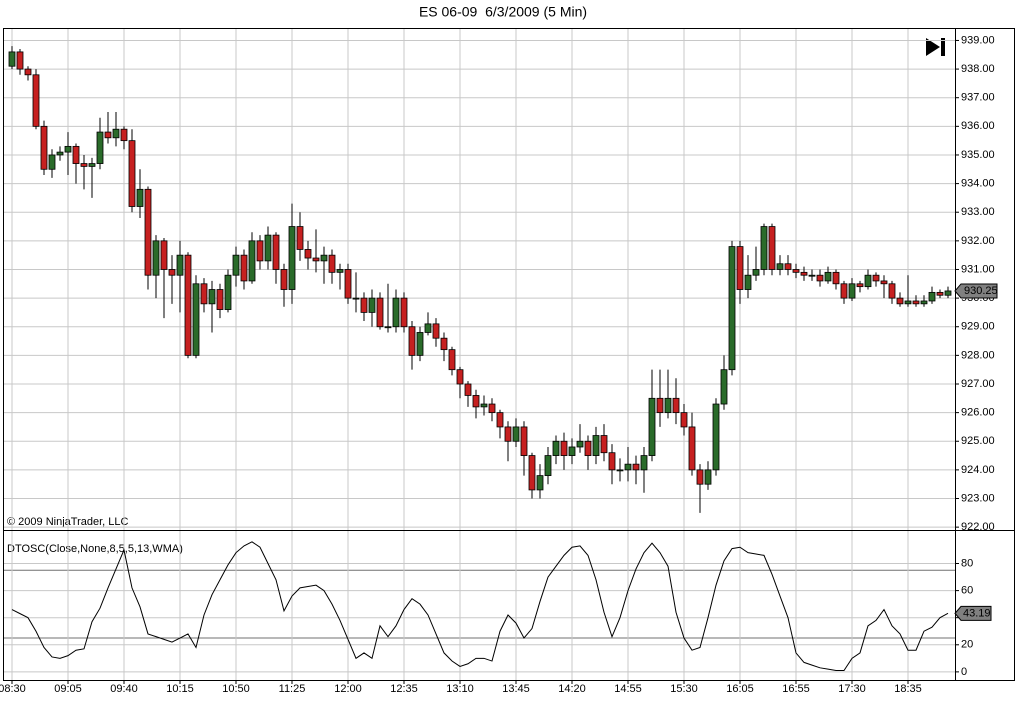 The image size is (1016, 719). Describe the element at coordinates (978, 155) in the screenshot. I see `y-tick-label: 935.00` at that location.